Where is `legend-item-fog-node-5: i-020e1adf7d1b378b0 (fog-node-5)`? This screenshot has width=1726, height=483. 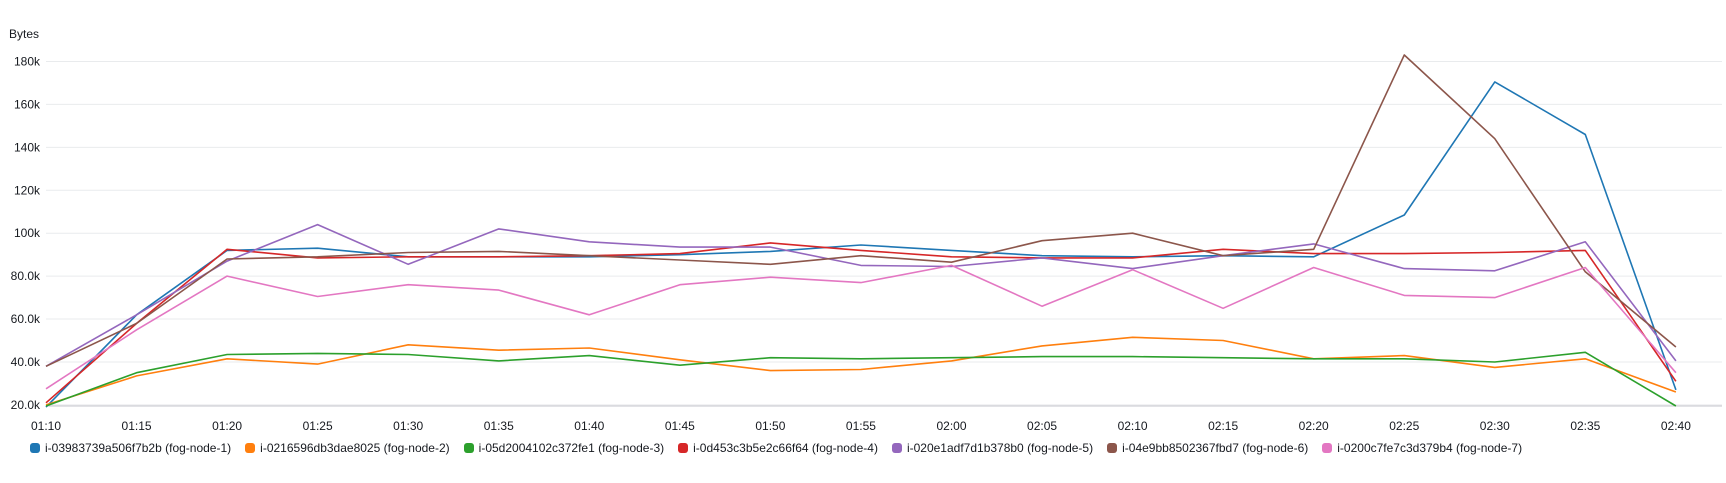
legend-item-fog-node-5: i-020e1adf7d1b378b0 (fog-node-5) is located at coordinates (992, 448).